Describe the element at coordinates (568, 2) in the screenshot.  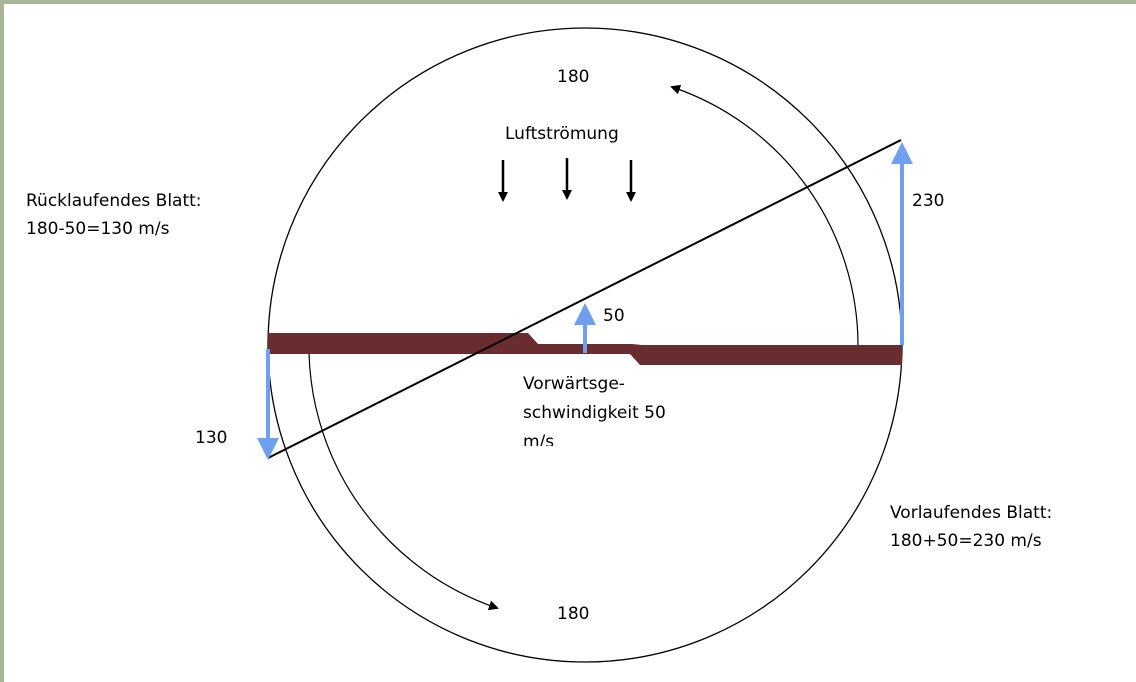
I see `frame-top` at that location.